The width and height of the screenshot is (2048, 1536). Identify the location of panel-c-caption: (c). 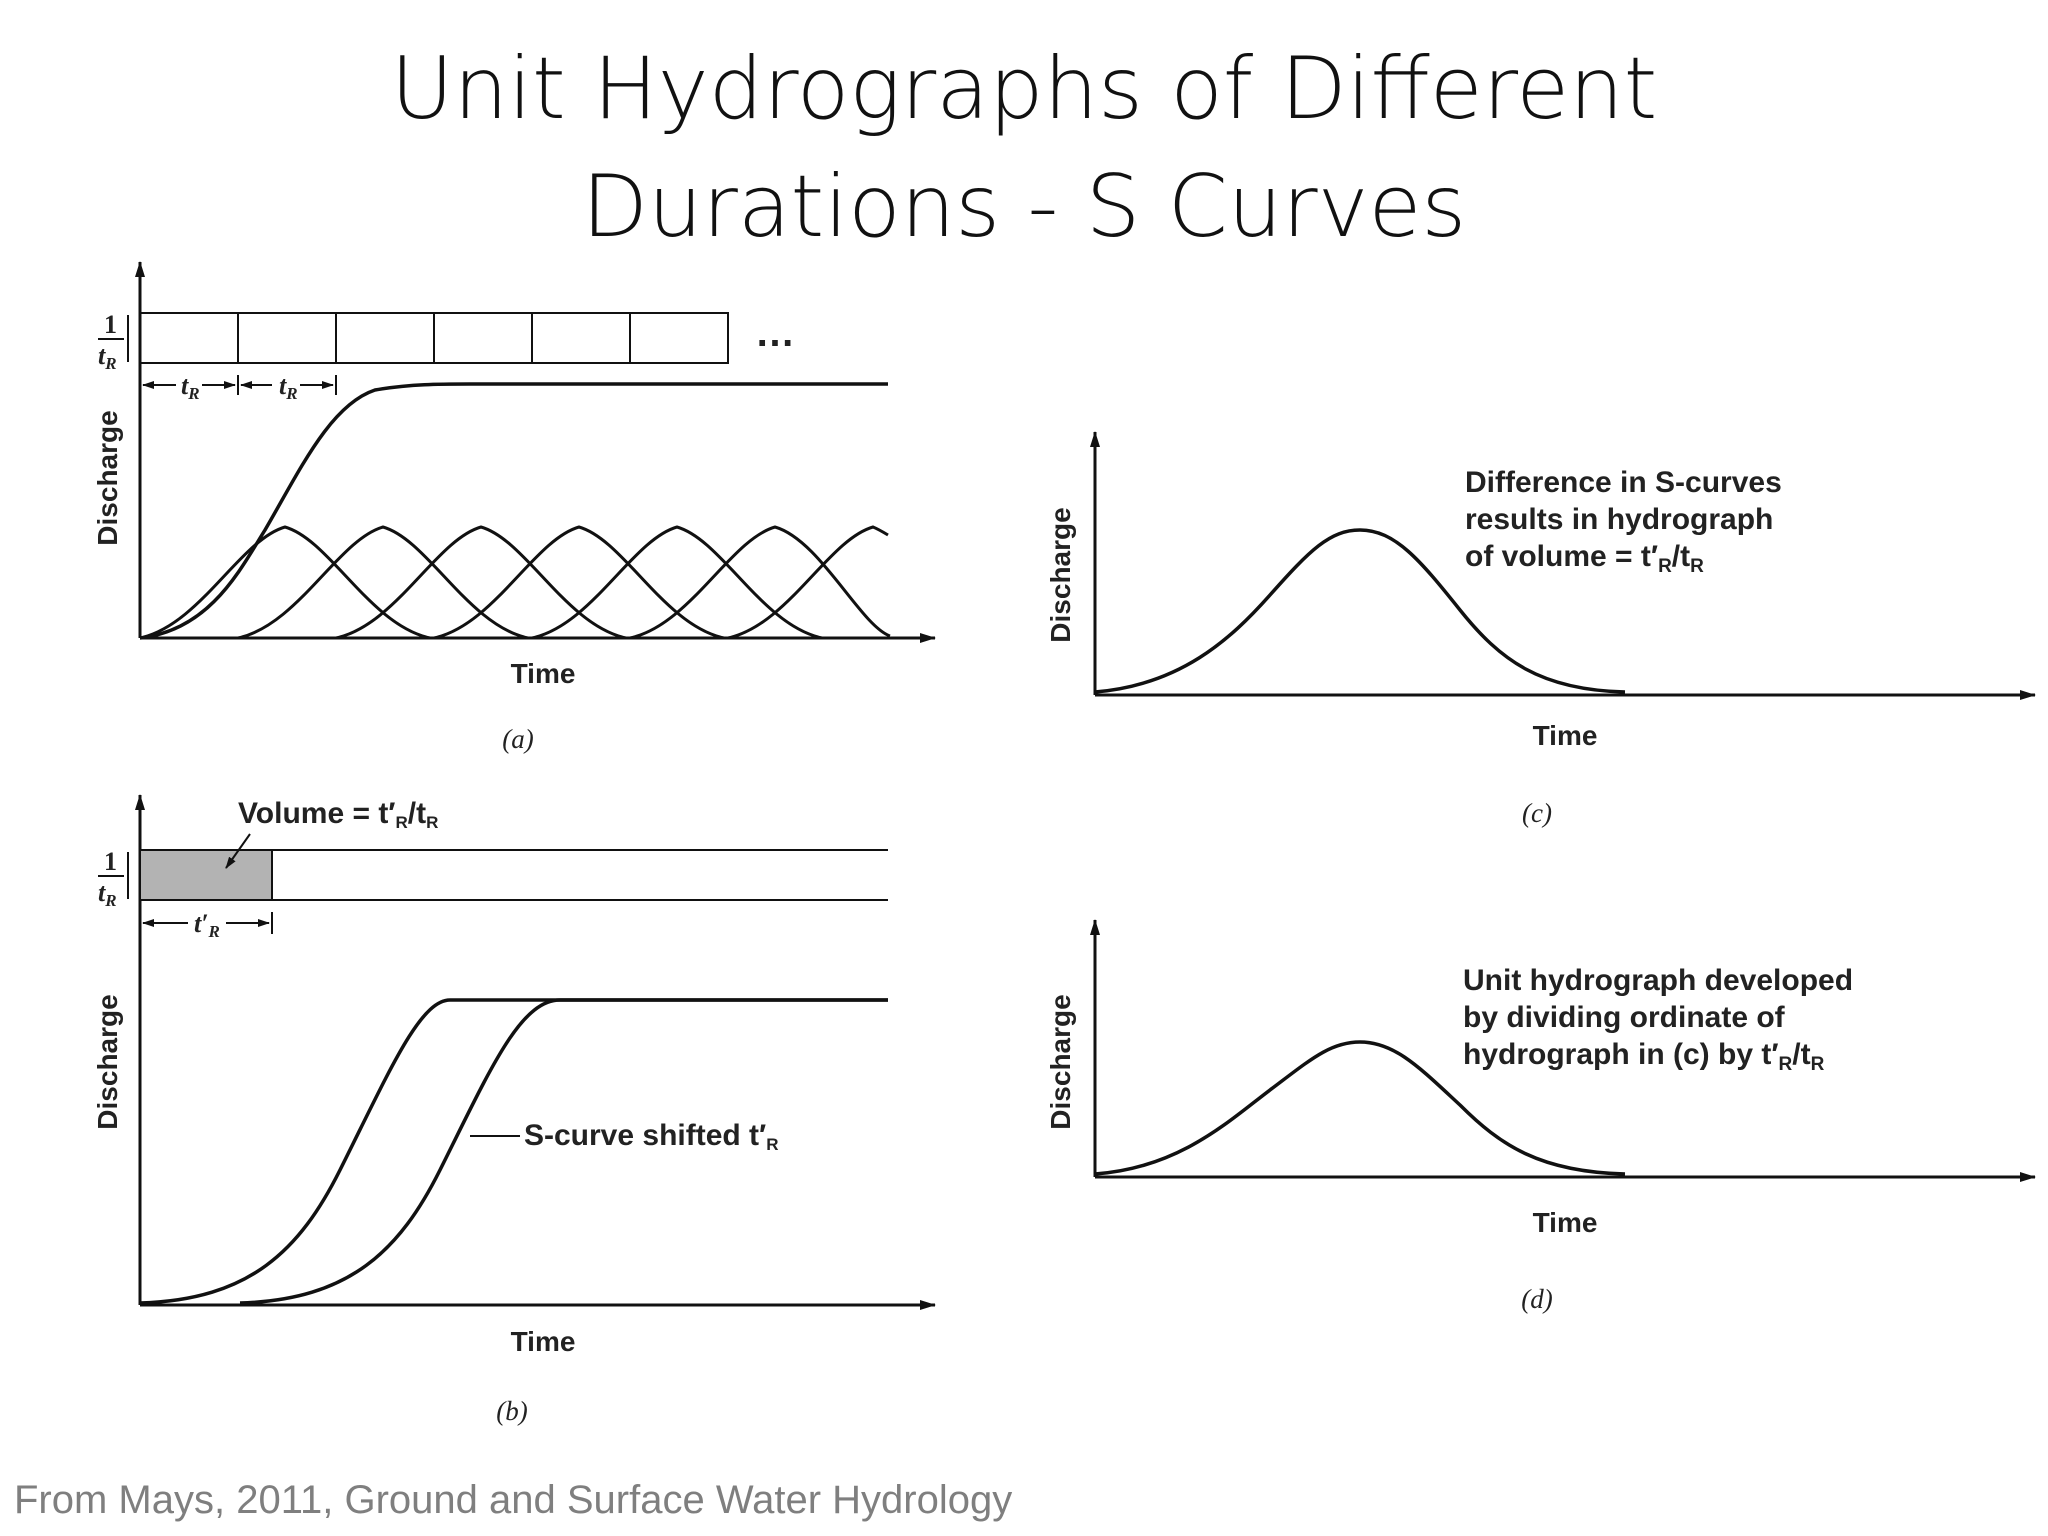
(1537, 813).